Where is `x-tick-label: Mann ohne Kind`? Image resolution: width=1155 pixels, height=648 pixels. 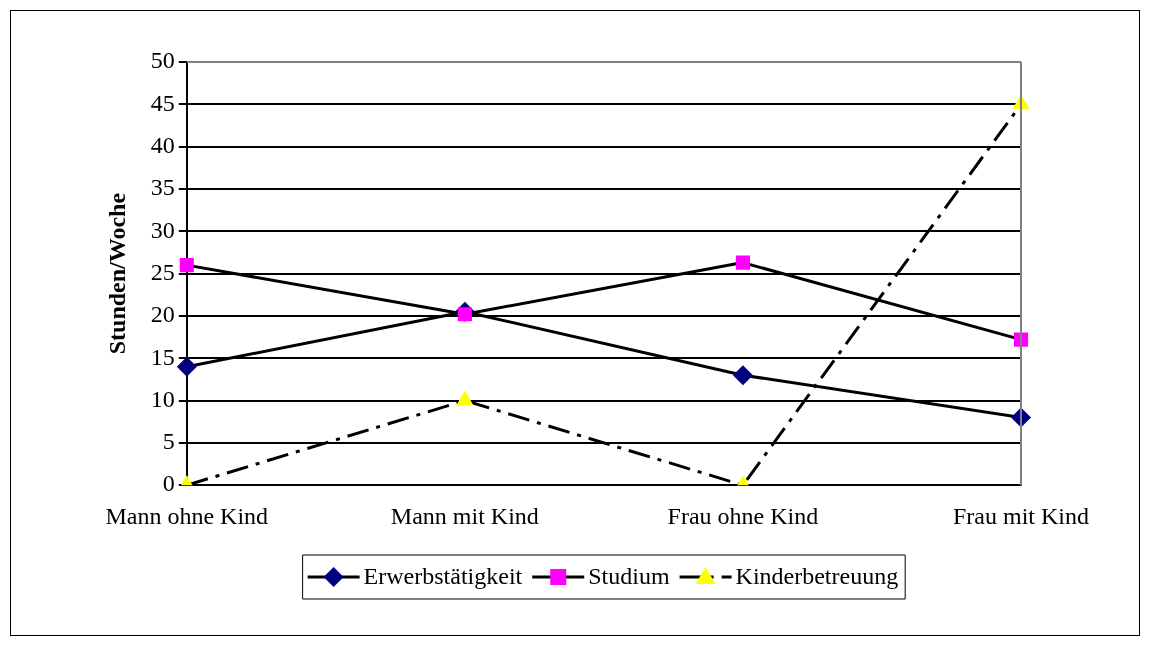
x-tick-label: Mann ohne Kind is located at coordinates (187, 515).